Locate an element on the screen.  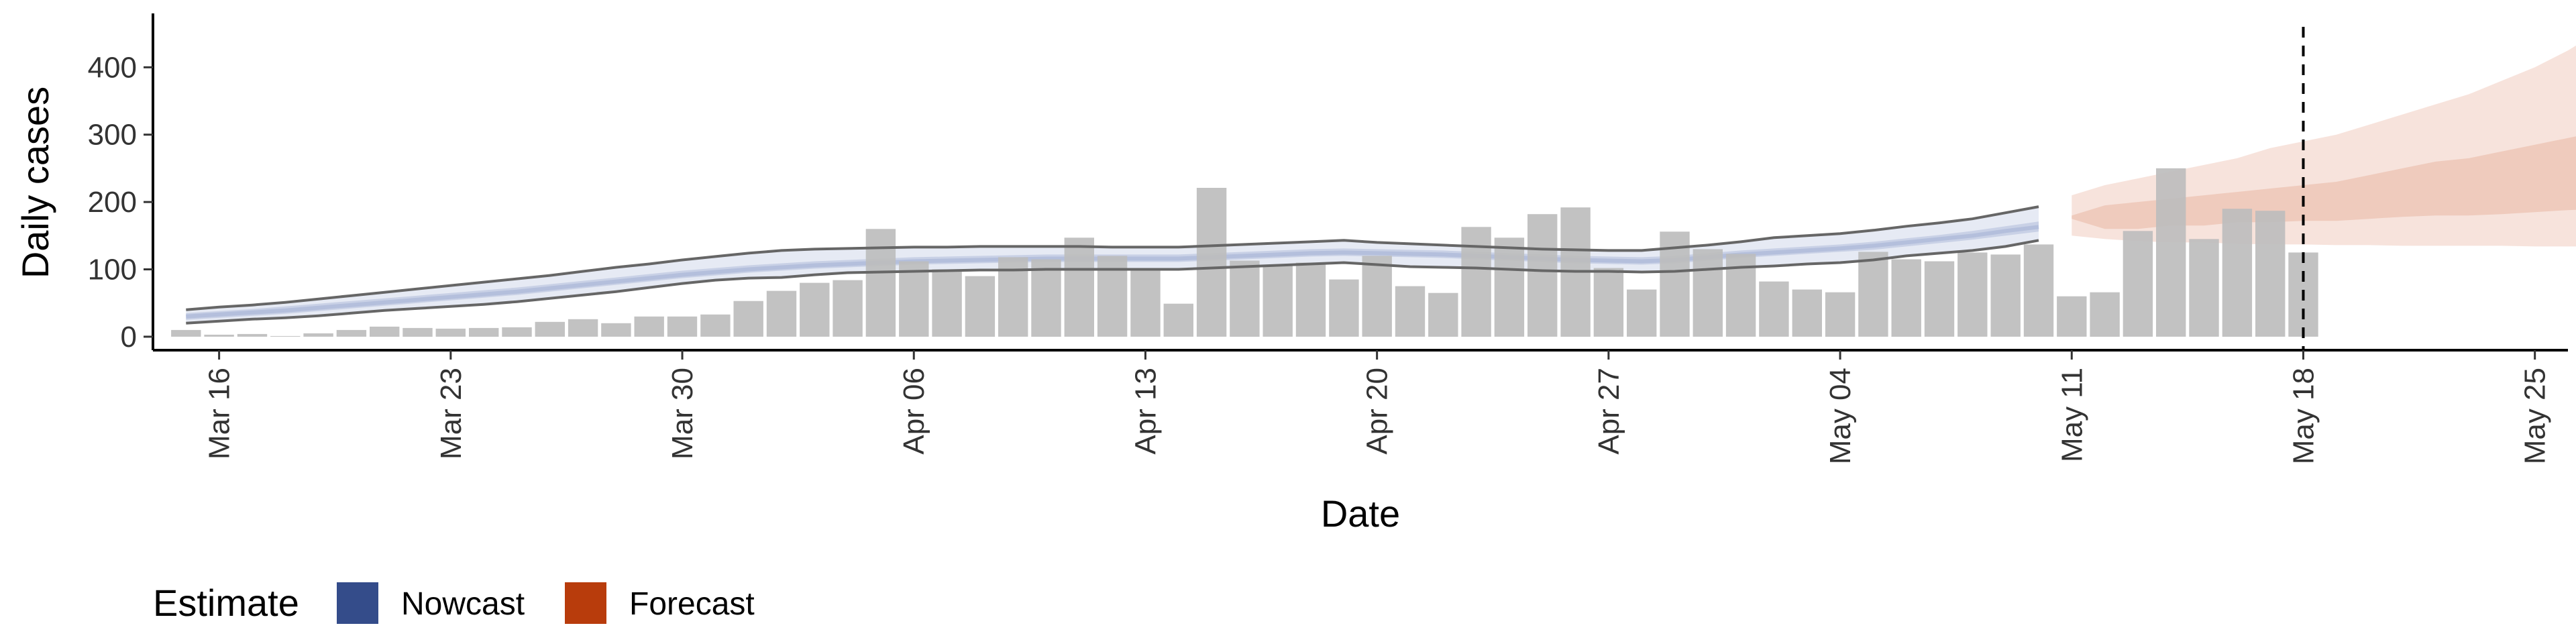
legend-title: Estimate is located at coordinates (226, 603).